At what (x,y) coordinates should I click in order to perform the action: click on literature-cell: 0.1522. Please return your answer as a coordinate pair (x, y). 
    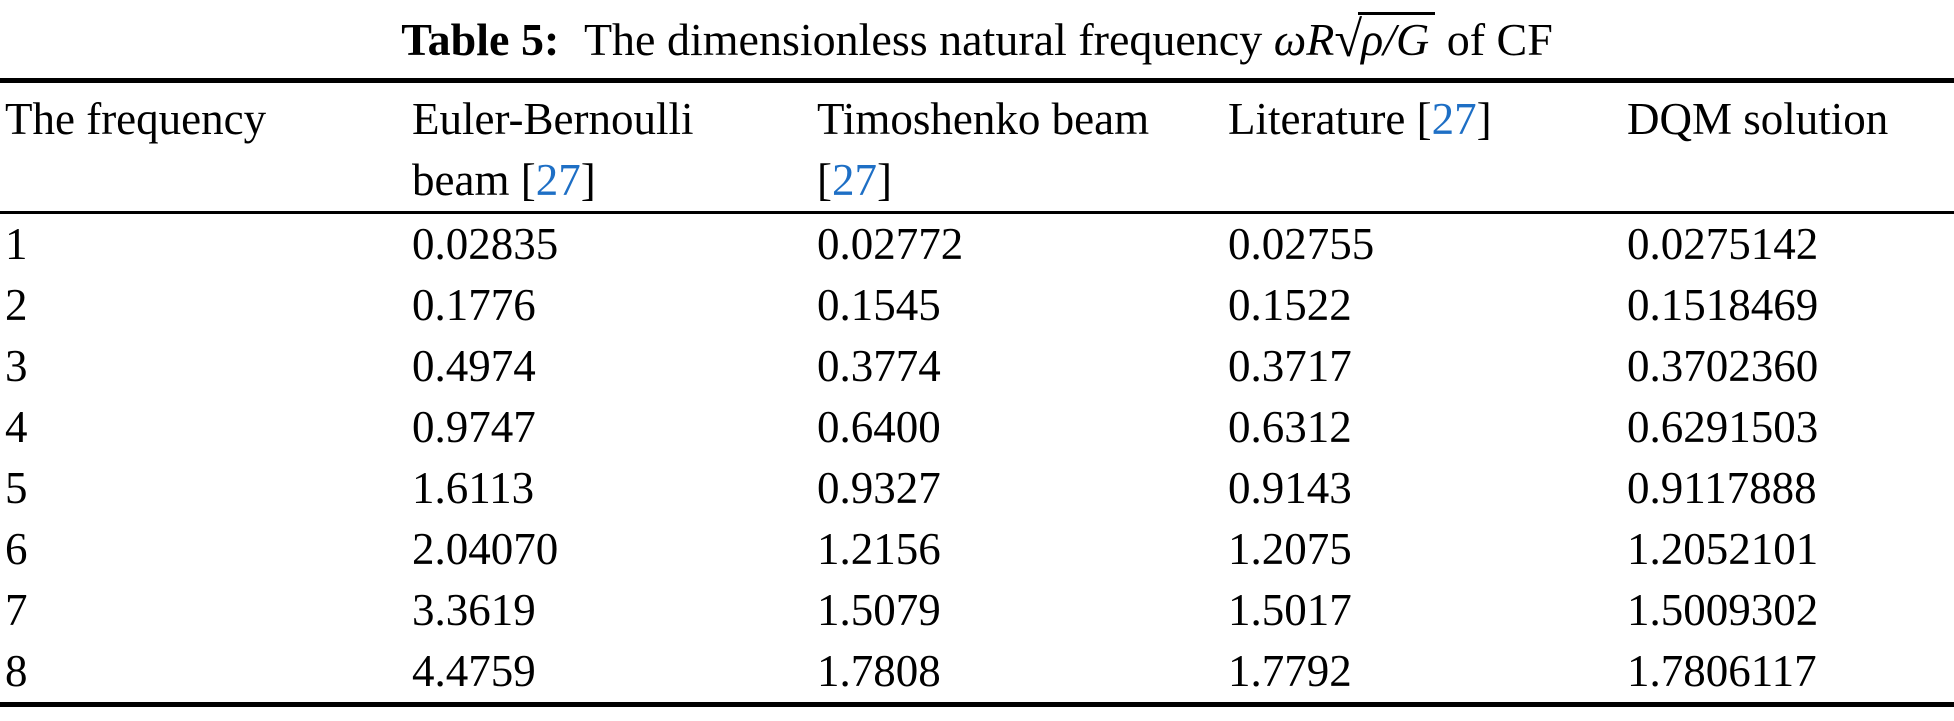
    Looking at the image, I should click on (1290, 305).